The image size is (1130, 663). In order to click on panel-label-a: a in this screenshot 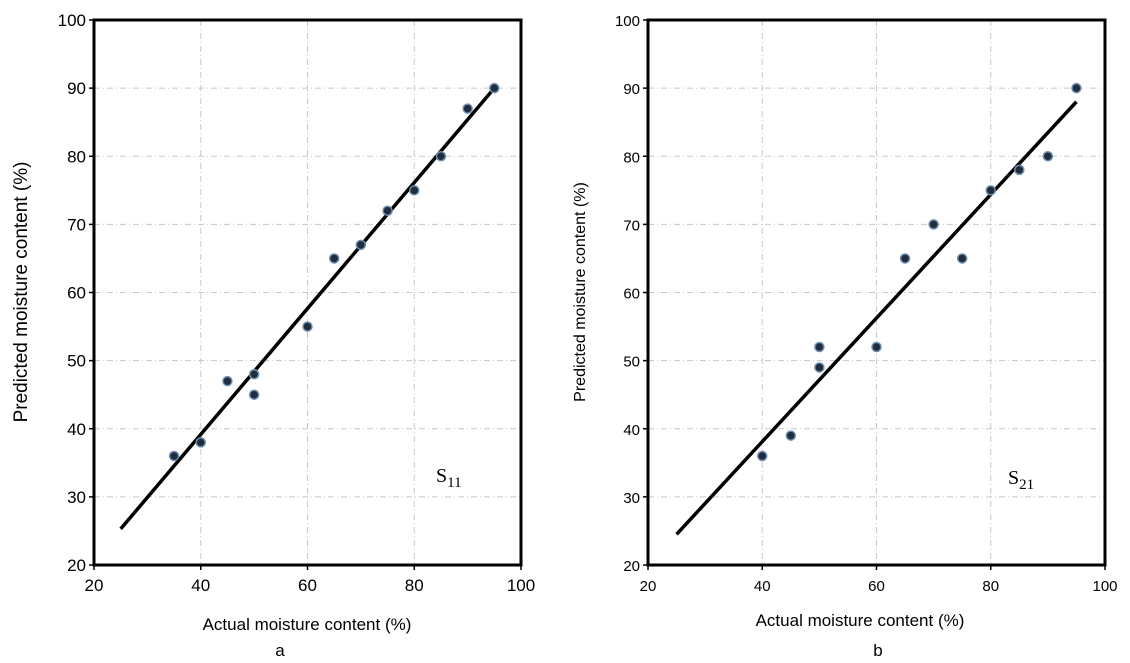, I will do `click(280, 650)`.